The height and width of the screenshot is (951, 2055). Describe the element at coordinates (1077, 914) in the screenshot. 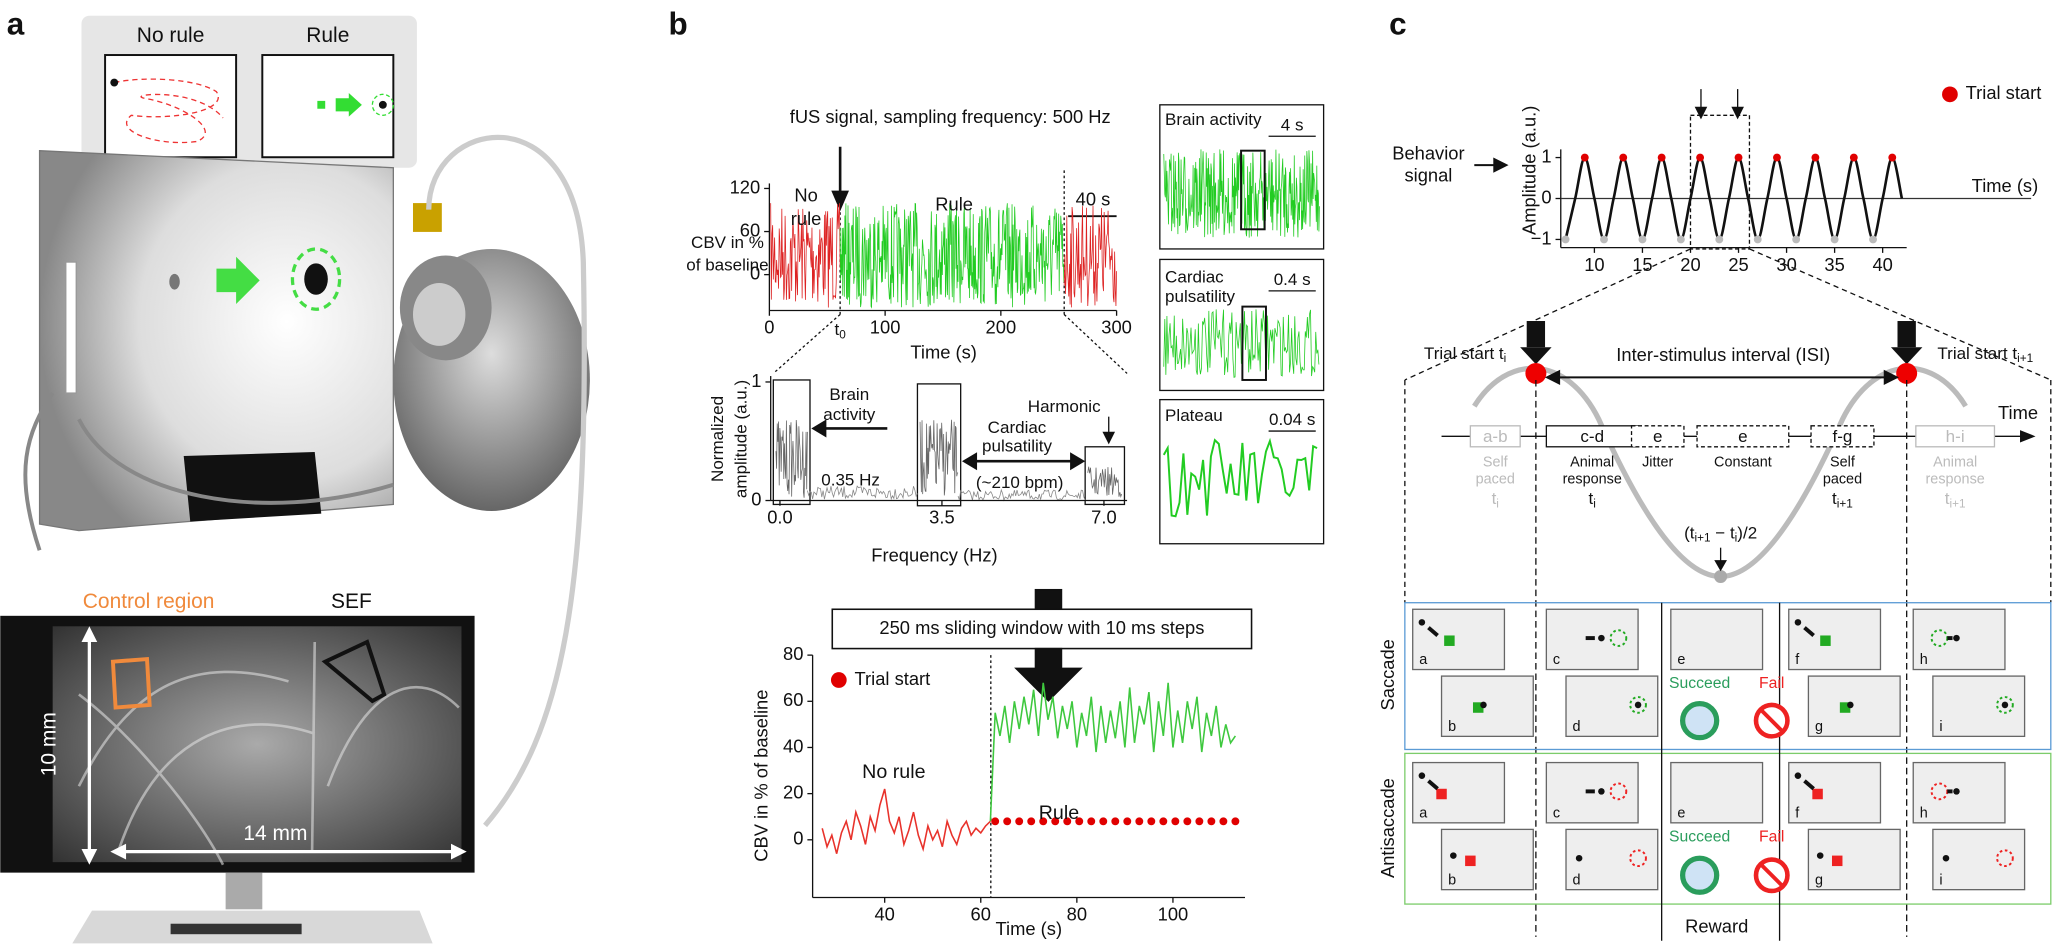

I see `x-tick-label: 80` at that location.